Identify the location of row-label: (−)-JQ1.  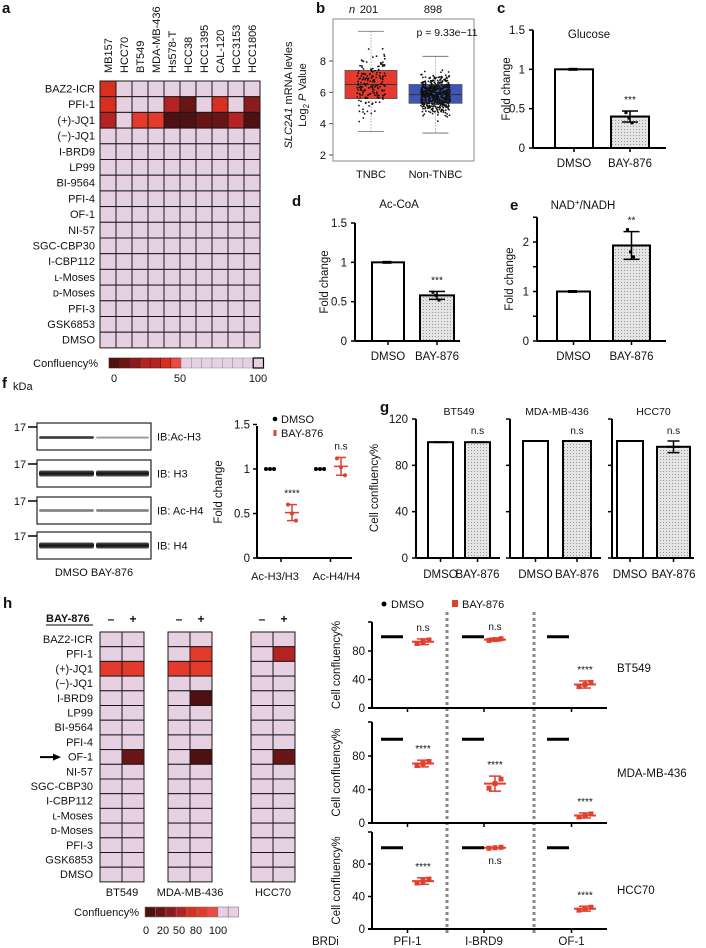
(76, 137).